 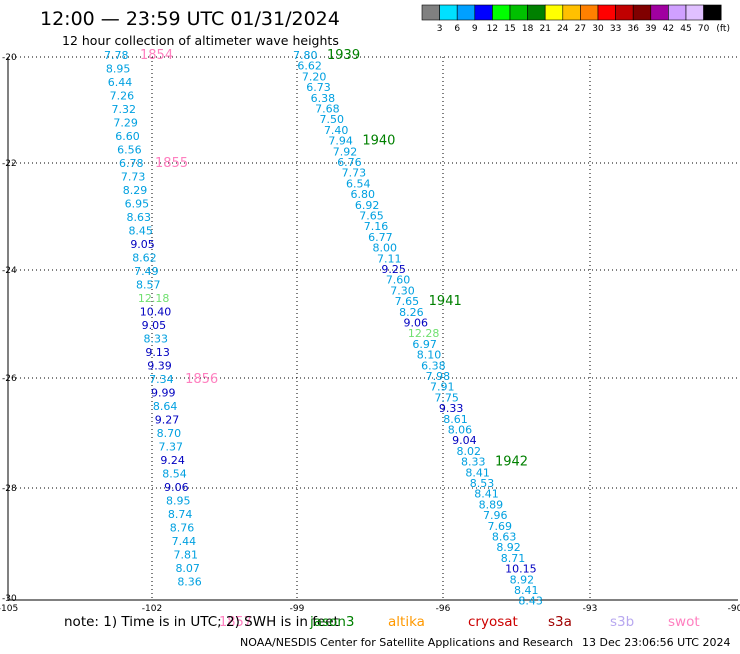 I want to click on wave-height-value: 8.41, so click(x=477, y=472).